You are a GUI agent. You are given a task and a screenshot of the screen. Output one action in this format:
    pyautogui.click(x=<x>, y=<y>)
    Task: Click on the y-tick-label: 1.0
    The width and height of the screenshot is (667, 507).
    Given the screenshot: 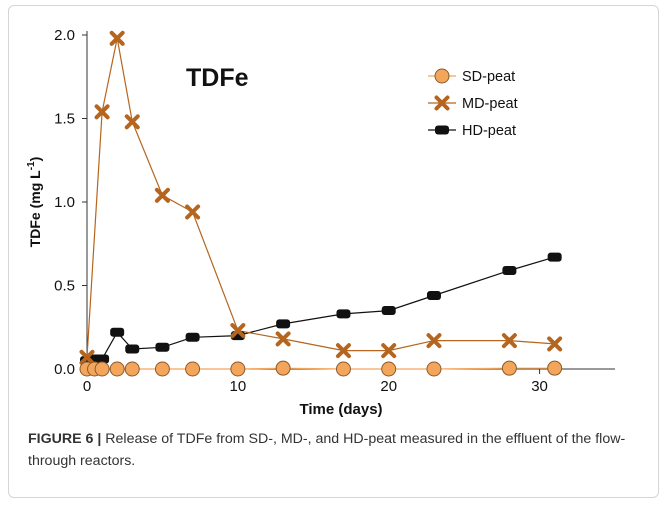 What is the action you would take?
    pyautogui.click(x=64, y=202)
    